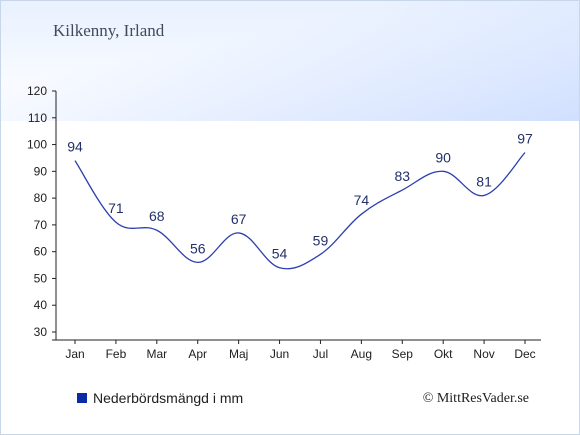 The width and height of the screenshot is (580, 435). Describe the element at coordinates (483, 354) in the screenshot. I see `x-tick-label: Nov` at that location.